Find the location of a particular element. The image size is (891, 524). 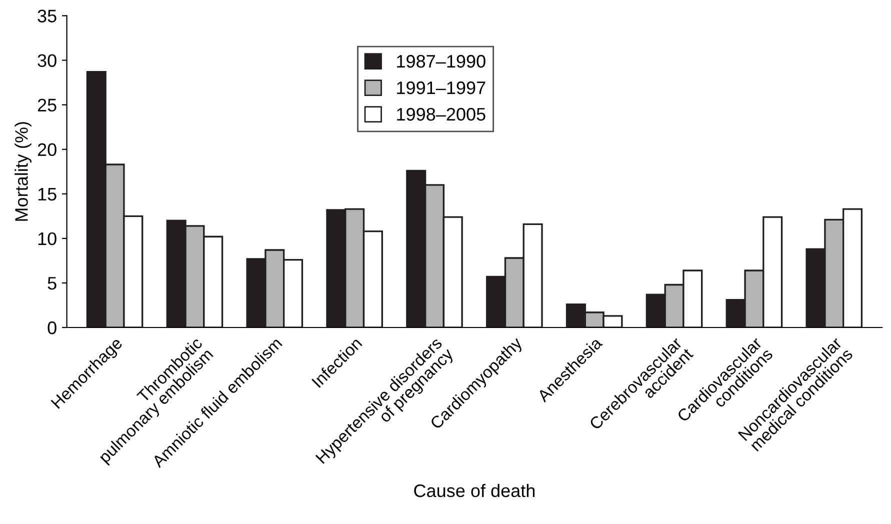

y-tick-label: 5 is located at coordinates (52, 283).